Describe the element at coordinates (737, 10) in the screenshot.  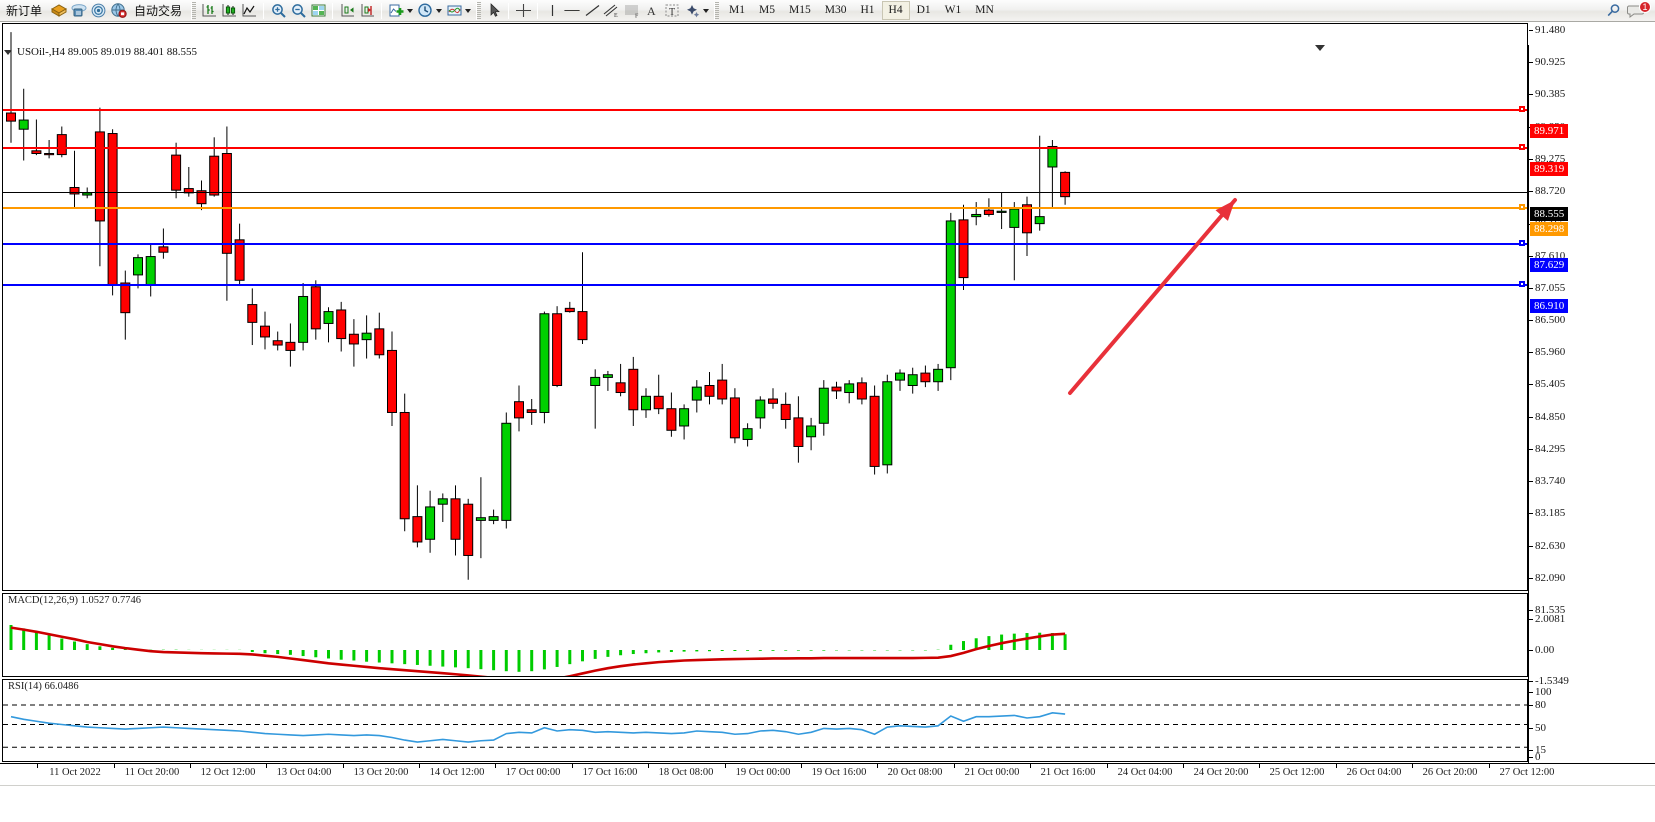
I see `timeframe-m1: M1` at that location.